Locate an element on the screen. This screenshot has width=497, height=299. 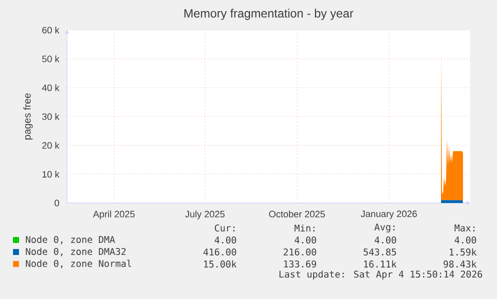
text: 543.85 is located at coordinates (380, 252).